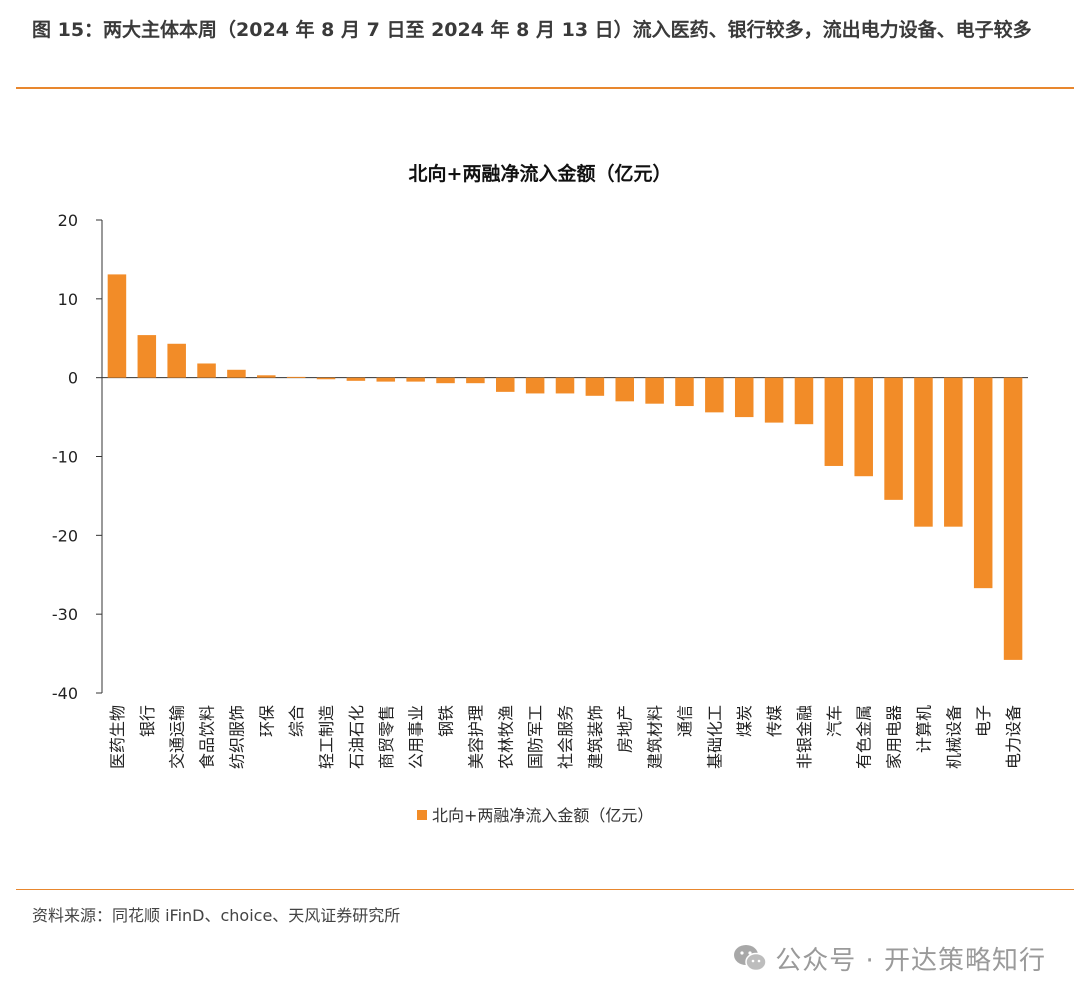 The image size is (1080, 1000). What do you see at coordinates (475, 737) in the screenshot?
I see `x-tick-label: 美容护理` at bounding box center [475, 737].